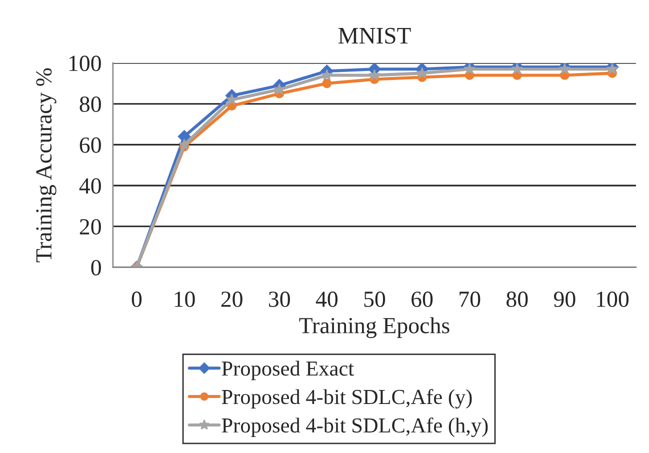  What do you see at coordinates (96, 268) in the screenshot?
I see `y-tick-label: 0` at bounding box center [96, 268].